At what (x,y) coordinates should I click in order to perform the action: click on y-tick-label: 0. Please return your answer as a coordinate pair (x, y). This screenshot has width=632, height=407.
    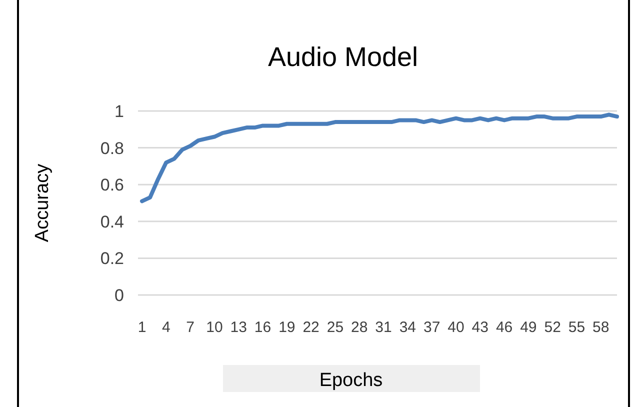
    Looking at the image, I should click on (119, 295).